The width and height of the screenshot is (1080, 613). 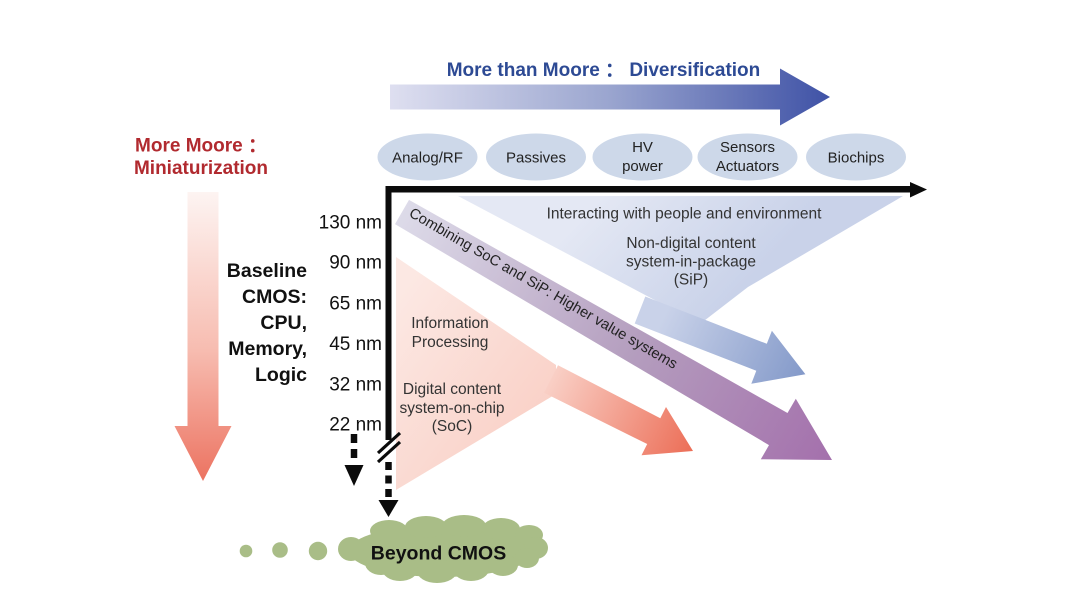 I want to click on svg-text: Digital content, so click(x=452, y=389).